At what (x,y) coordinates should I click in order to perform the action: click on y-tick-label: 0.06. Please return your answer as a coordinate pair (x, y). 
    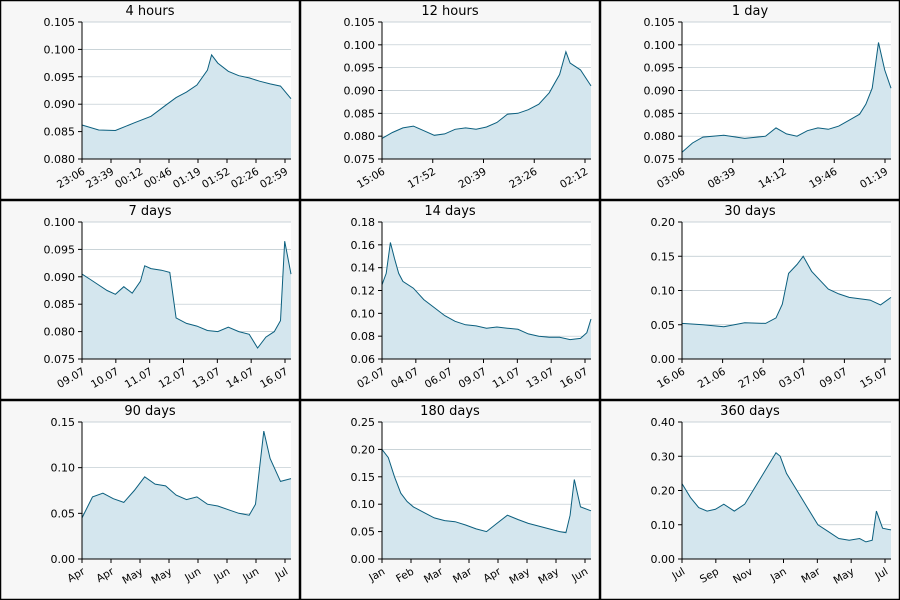
    Looking at the image, I should click on (363, 359).